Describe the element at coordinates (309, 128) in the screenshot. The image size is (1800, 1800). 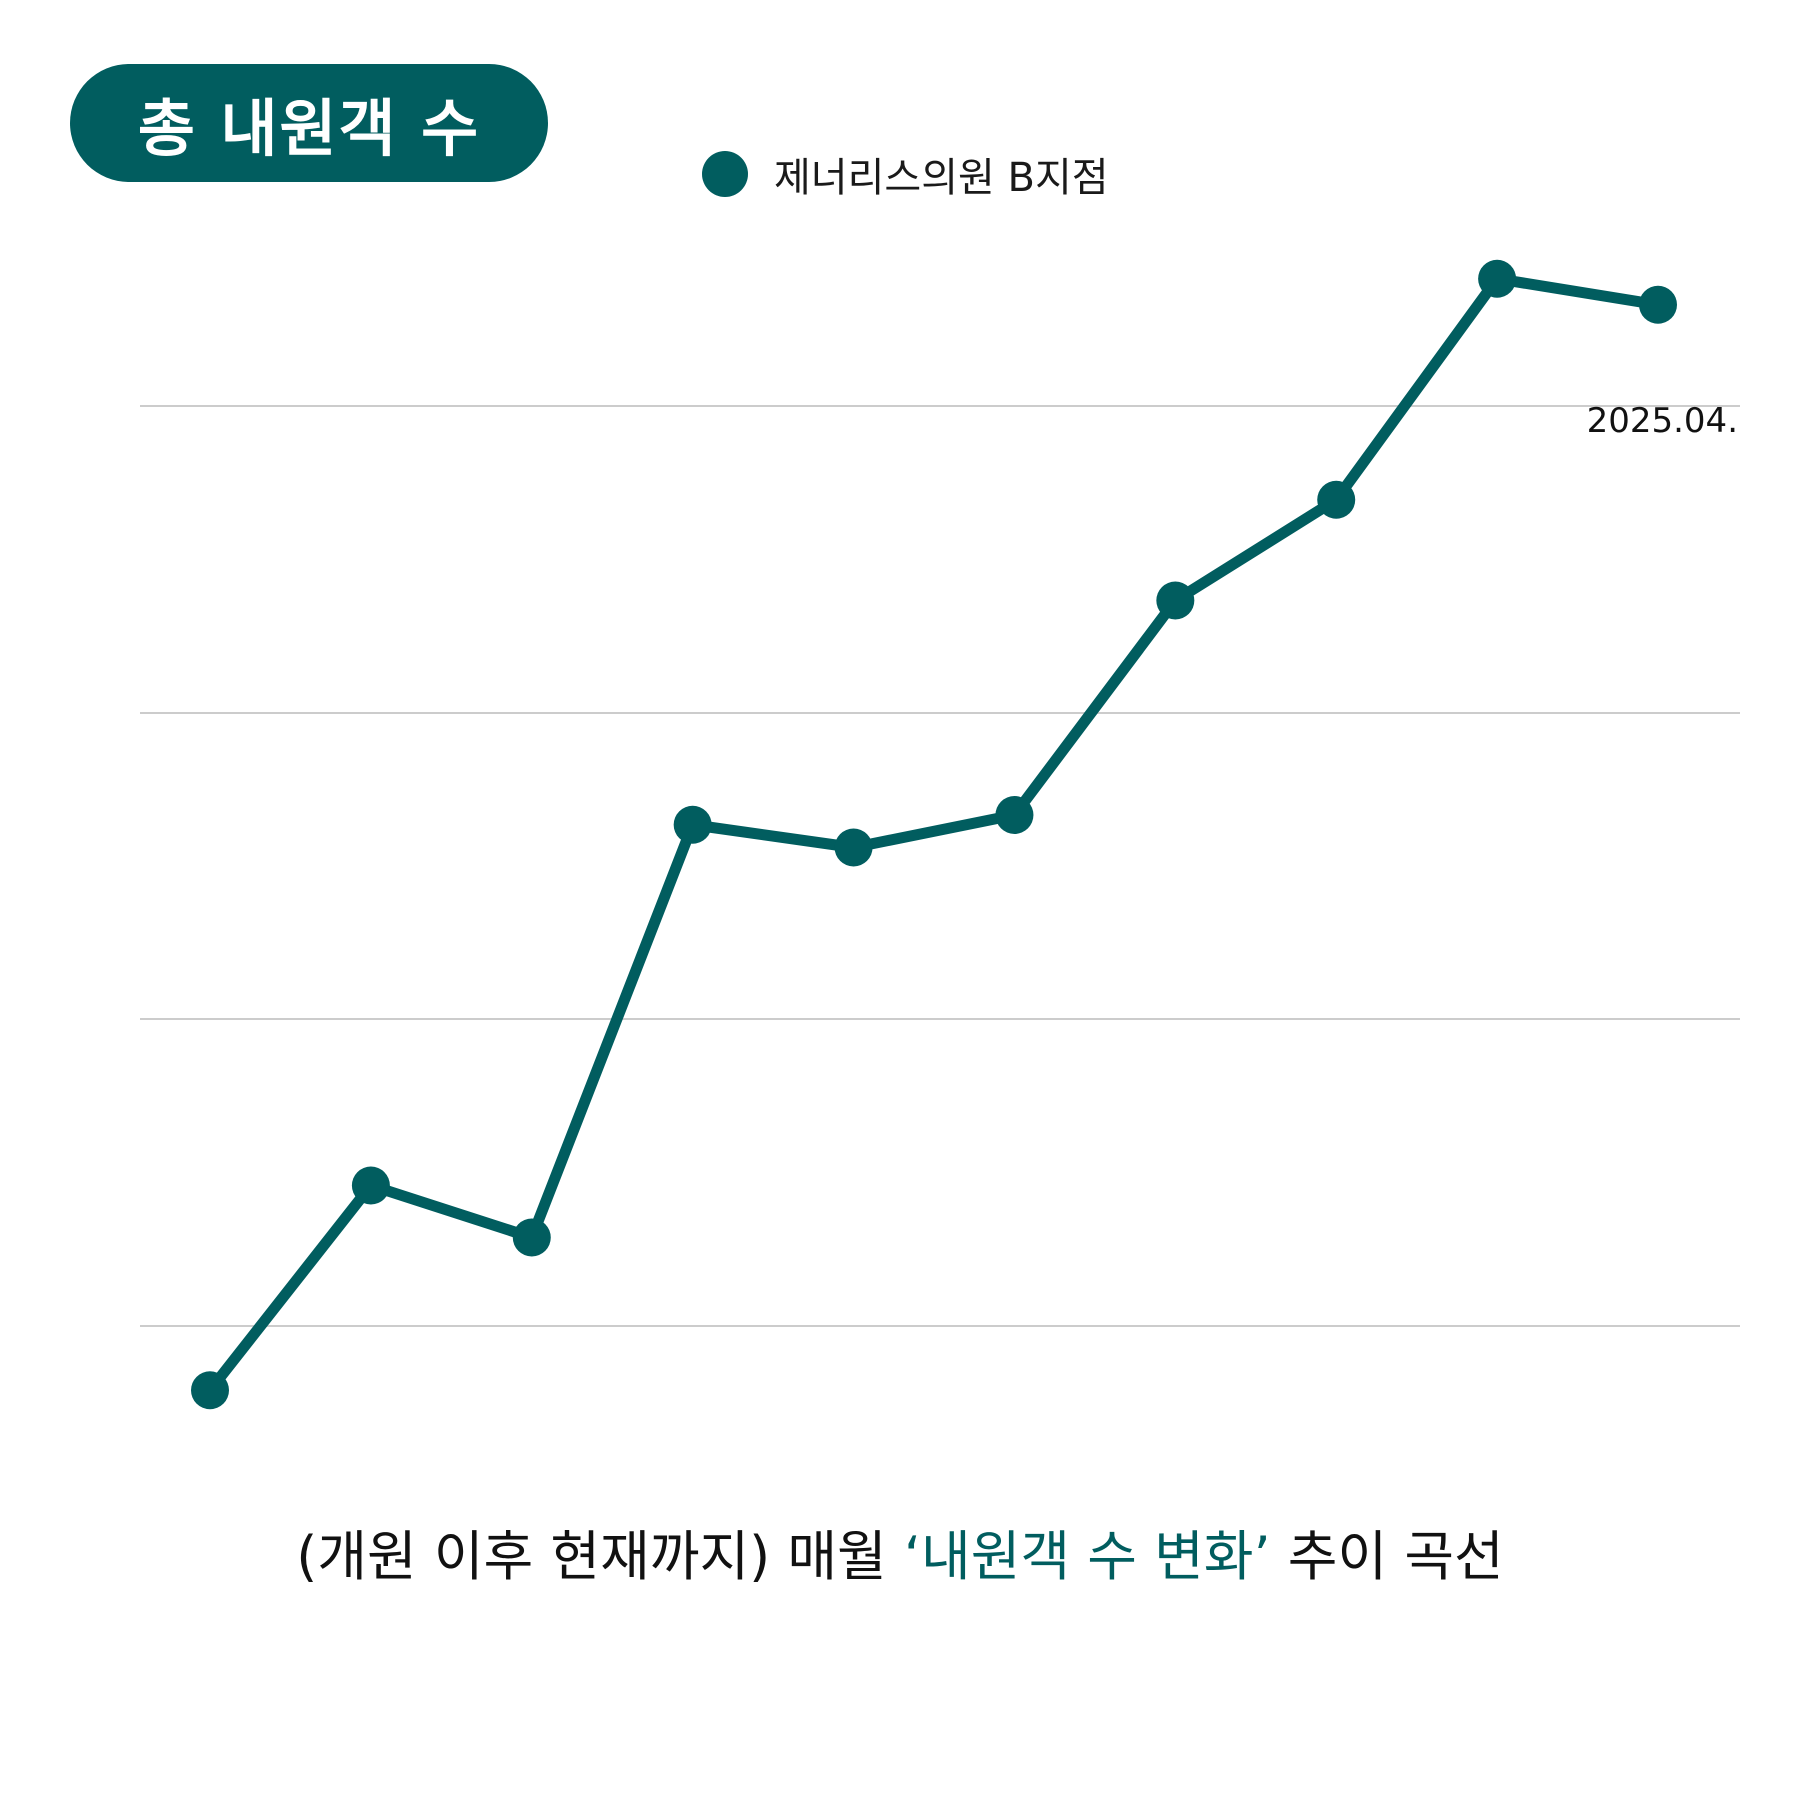
I see `chart-title: 총 내원객 수` at that location.